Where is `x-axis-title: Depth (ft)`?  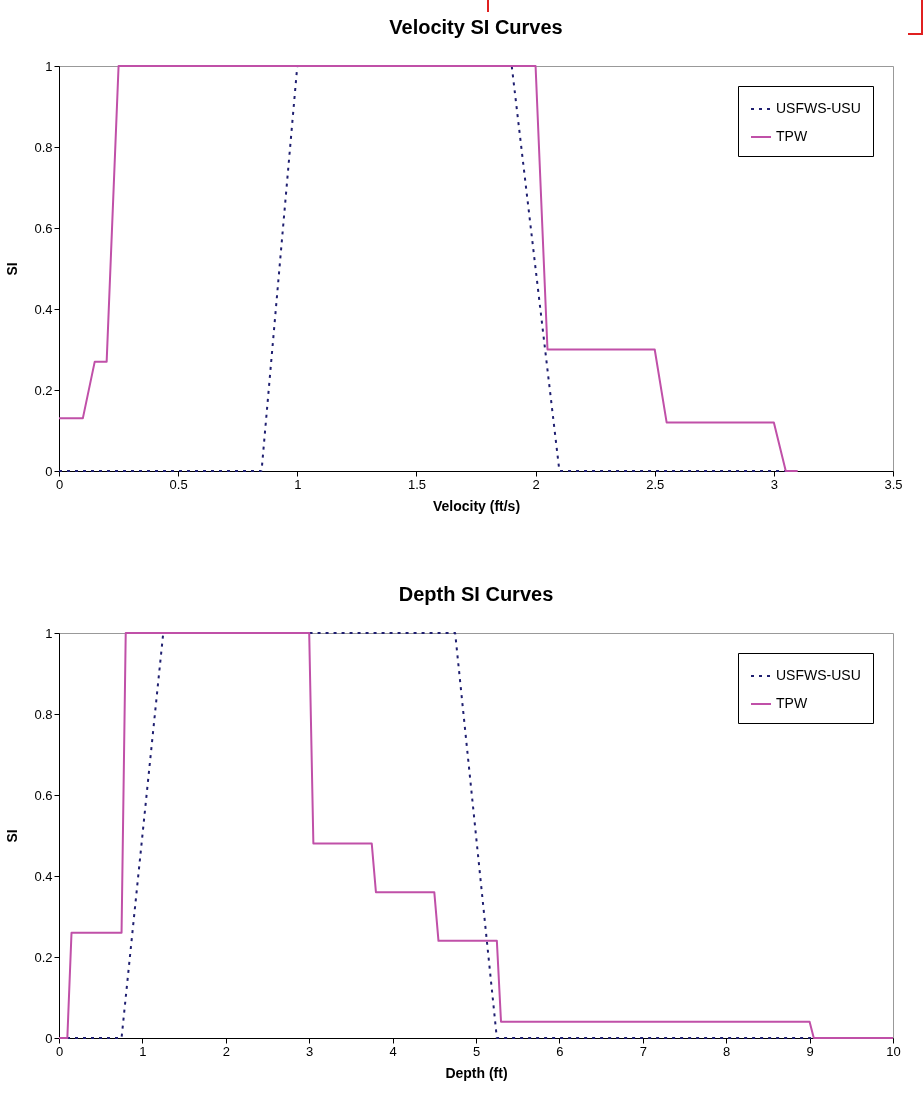 x-axis-title: Depth (ft) is located at coordinates (476, 1072).